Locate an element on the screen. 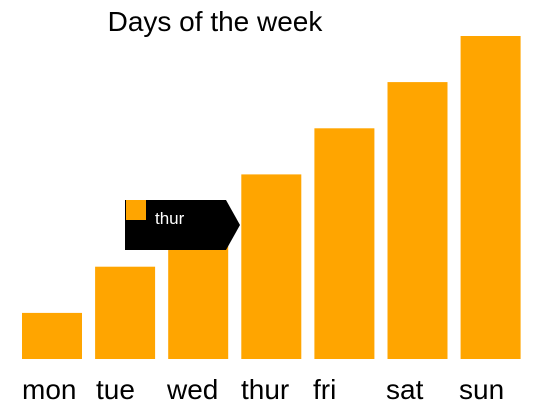  bar-sun is located at coordinates (490, 197).